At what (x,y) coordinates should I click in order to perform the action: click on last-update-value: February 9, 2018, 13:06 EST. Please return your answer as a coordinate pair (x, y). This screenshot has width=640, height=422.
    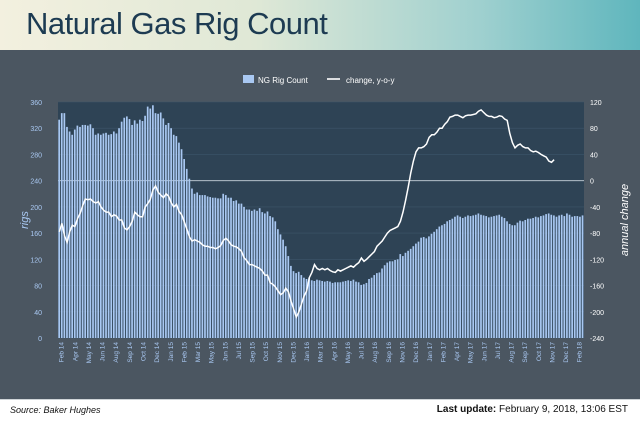
    Looking at the image, I should click on (563, 409).